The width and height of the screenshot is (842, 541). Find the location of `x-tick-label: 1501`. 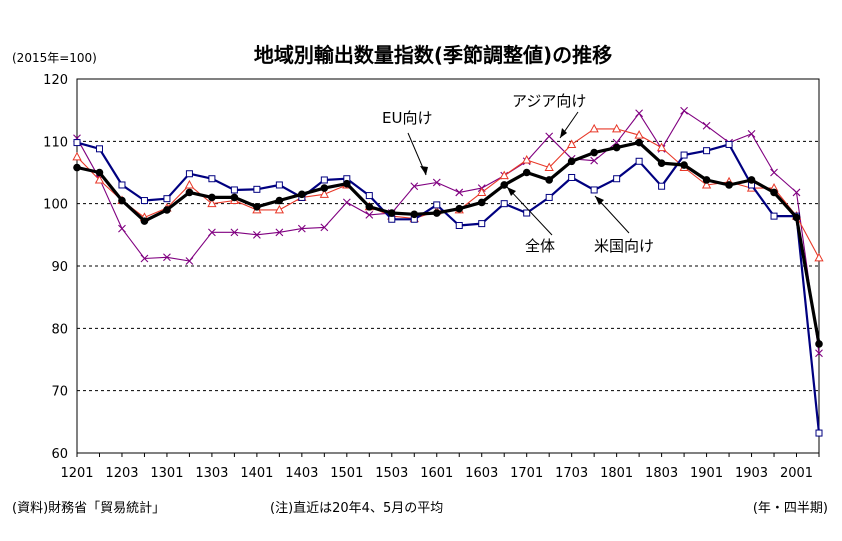

x-tick-label: 1501 is located at coordinates (346, 473).